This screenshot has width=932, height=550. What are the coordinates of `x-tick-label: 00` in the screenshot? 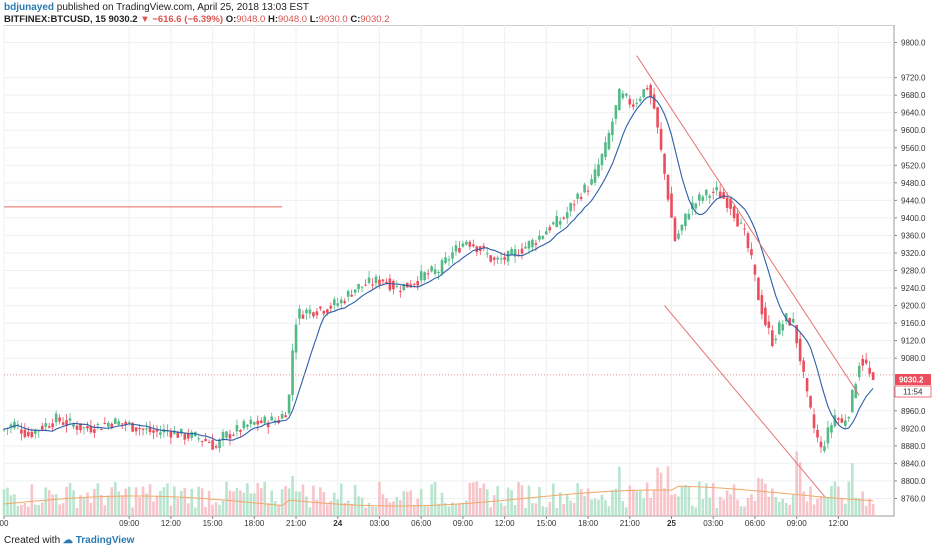 It's located at (4, 523).